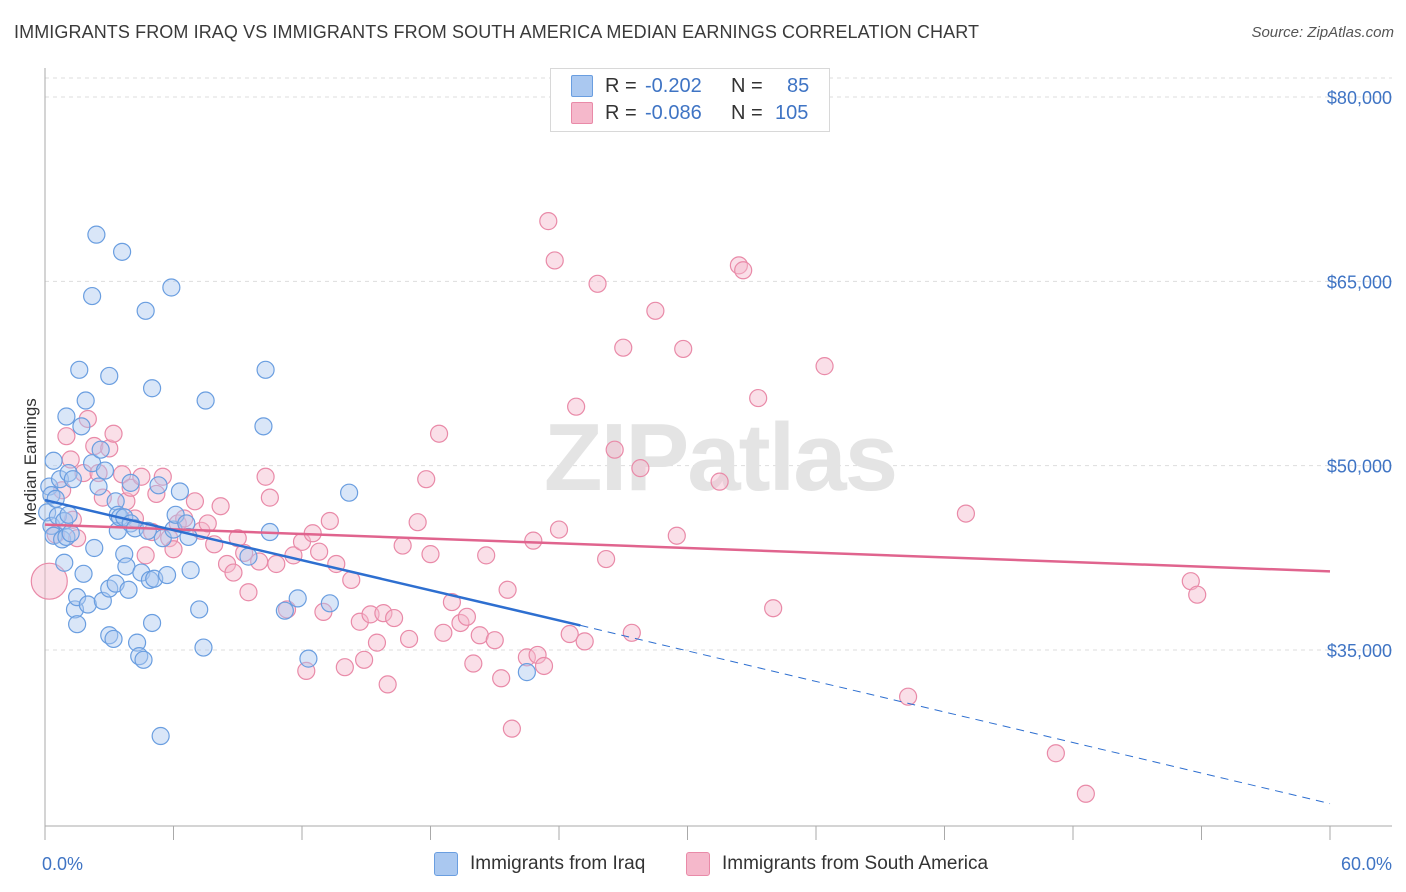 The width and height of the screenshot is (1406, 892). What do you see at coordinates (792, 112) in the screenshot?
I see `n-value: 105` at bounding box center [792, 112].